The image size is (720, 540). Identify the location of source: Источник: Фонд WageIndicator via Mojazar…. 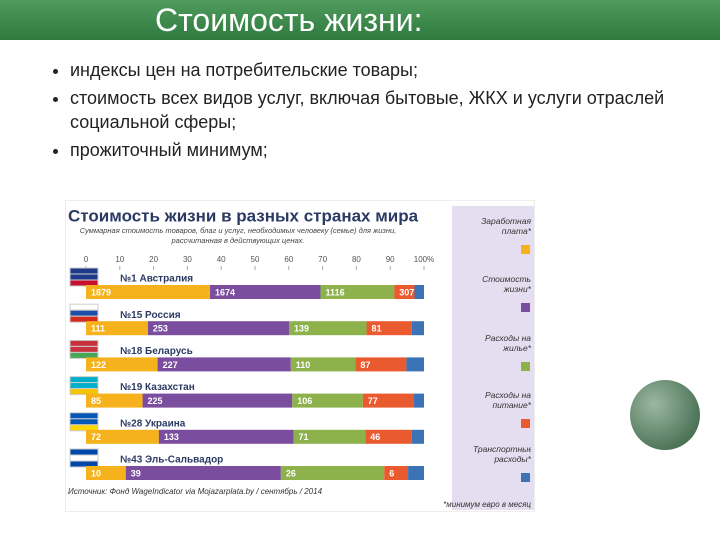
(195, 491).